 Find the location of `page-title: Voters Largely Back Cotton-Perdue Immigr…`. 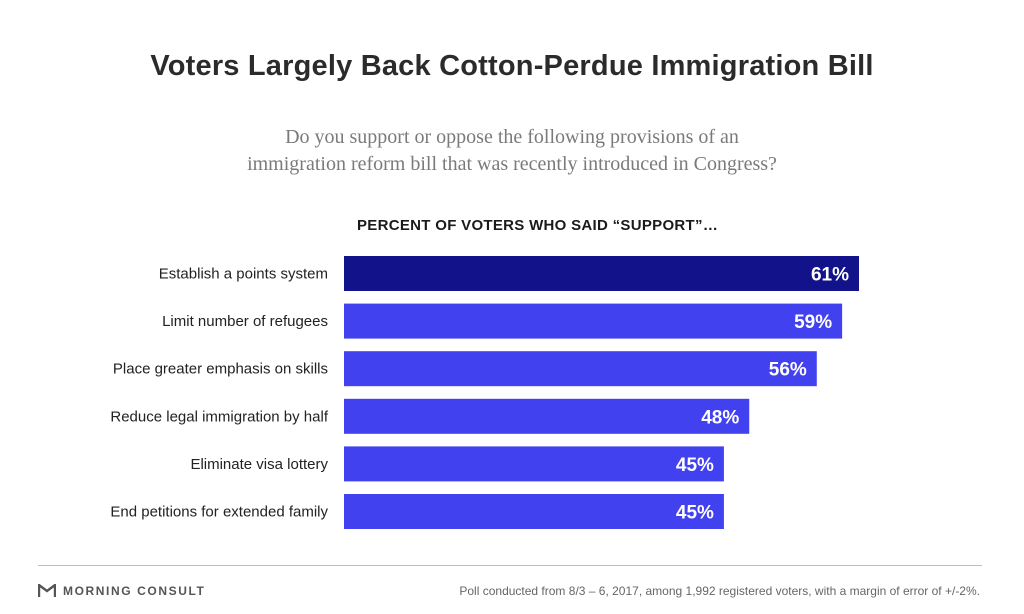

page-title: Voters Largely Back Cotton-Perdue Immigr… is located at coordinates (512, 66).